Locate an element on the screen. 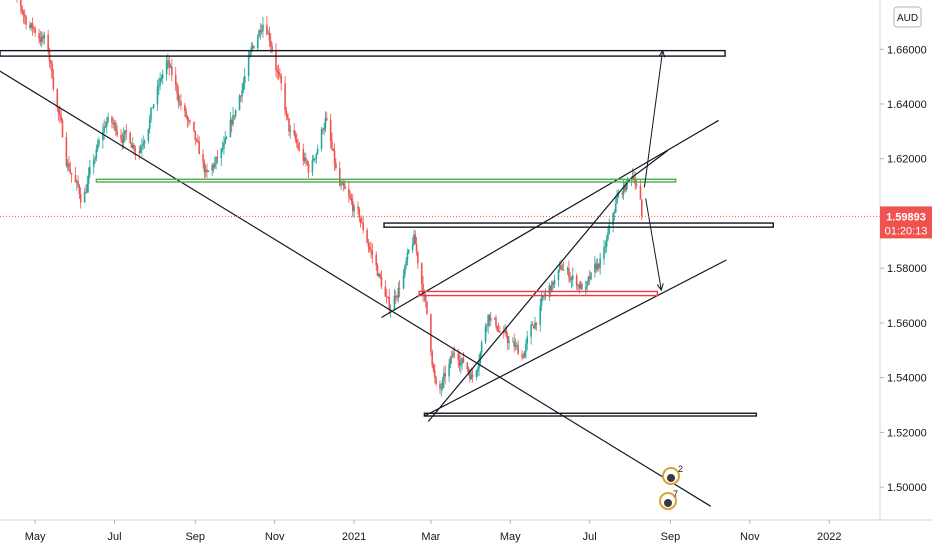 The image size is (932, 550). x-tick-label: Sep is located at coordinates (671, 537).